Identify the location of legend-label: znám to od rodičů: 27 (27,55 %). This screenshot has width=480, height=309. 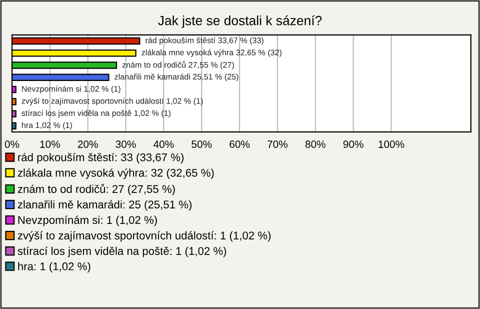
(96, 190).